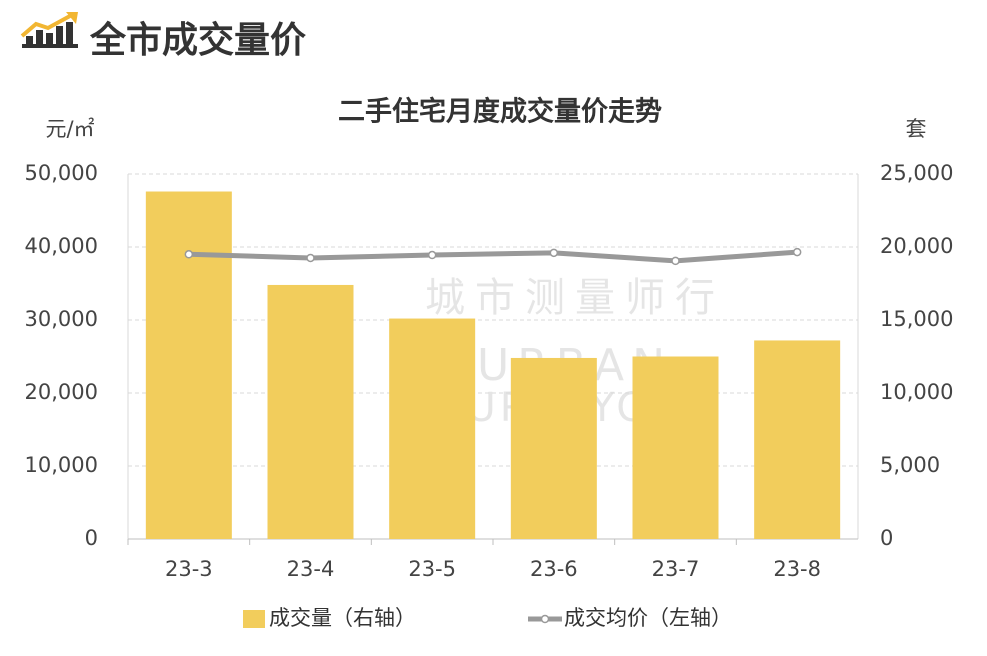  I want to click on chart-title: 二手住宅月度成交量价走势, so click(500, 112).